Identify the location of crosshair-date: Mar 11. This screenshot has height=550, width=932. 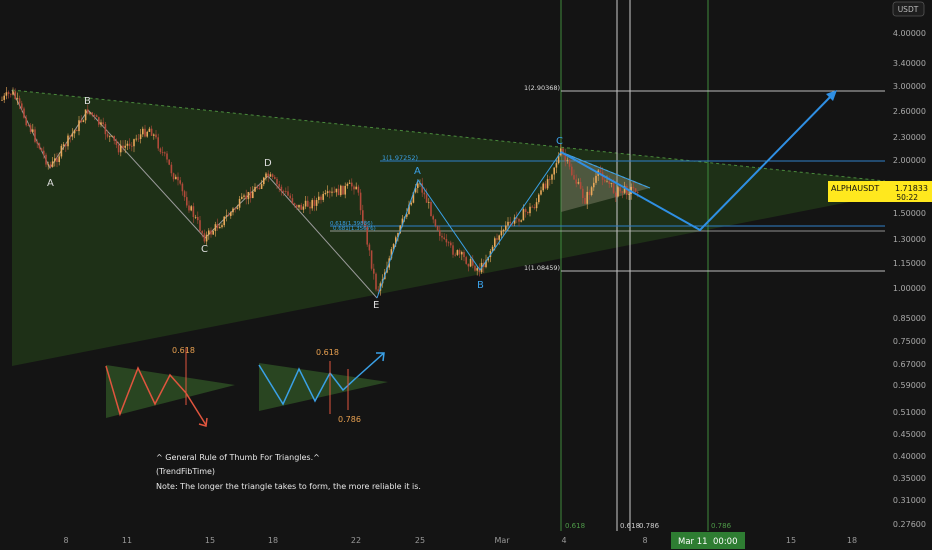
(693, 542).